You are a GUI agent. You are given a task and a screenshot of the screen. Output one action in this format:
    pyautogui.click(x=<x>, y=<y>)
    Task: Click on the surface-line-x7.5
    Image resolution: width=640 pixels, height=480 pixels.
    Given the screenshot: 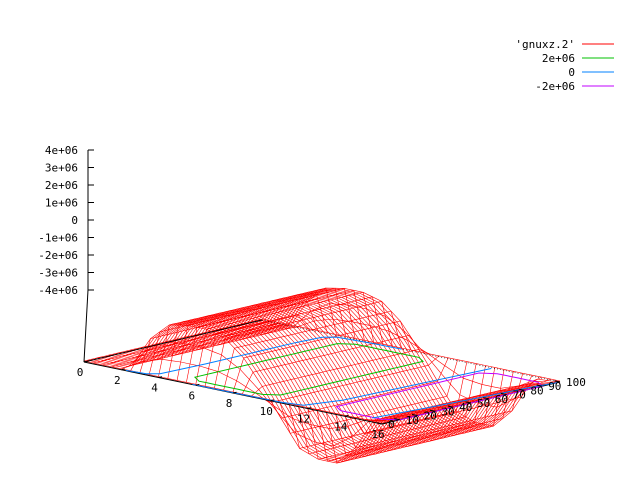 What is the action you would take?
    pyautogui.click(x=312, y=350)
    